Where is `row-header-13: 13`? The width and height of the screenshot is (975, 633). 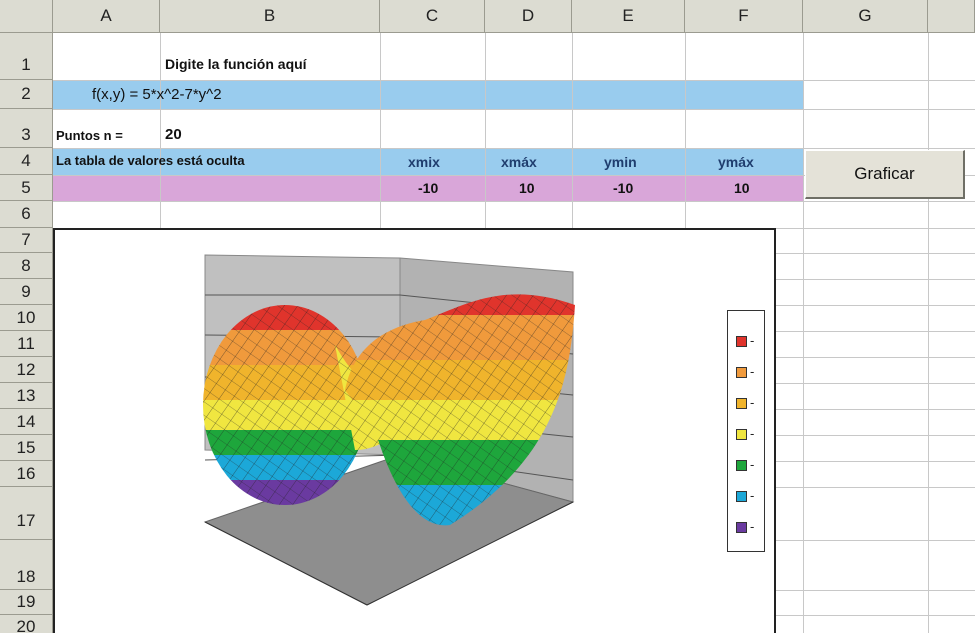 row-header-13: 13 is located at coordinates (26, 396).